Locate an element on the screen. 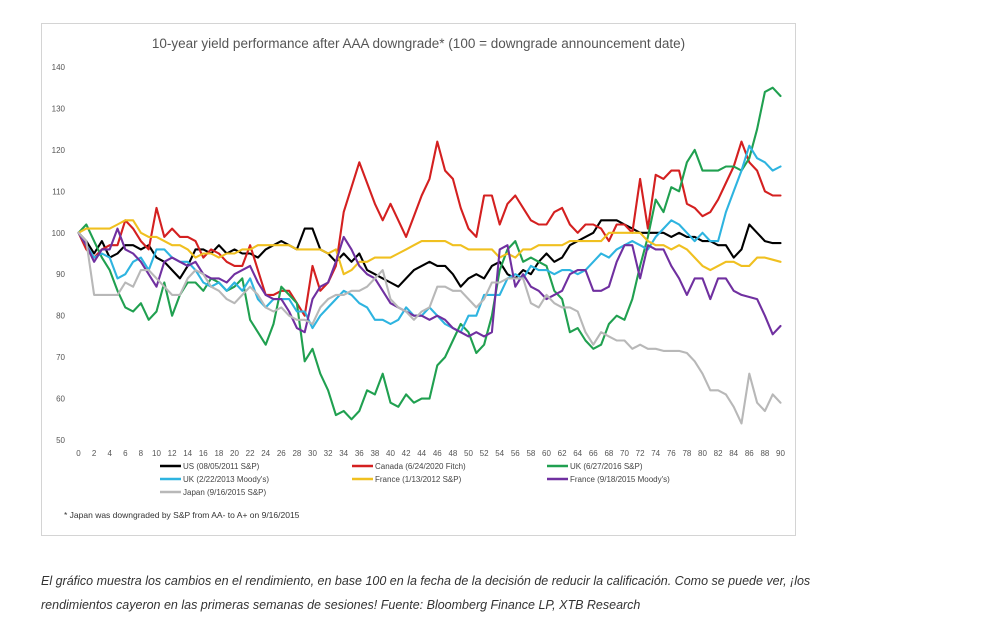 This screenshot has height=622, width=1001. y-tick-label: 140 is located at coordinates (59, 67).